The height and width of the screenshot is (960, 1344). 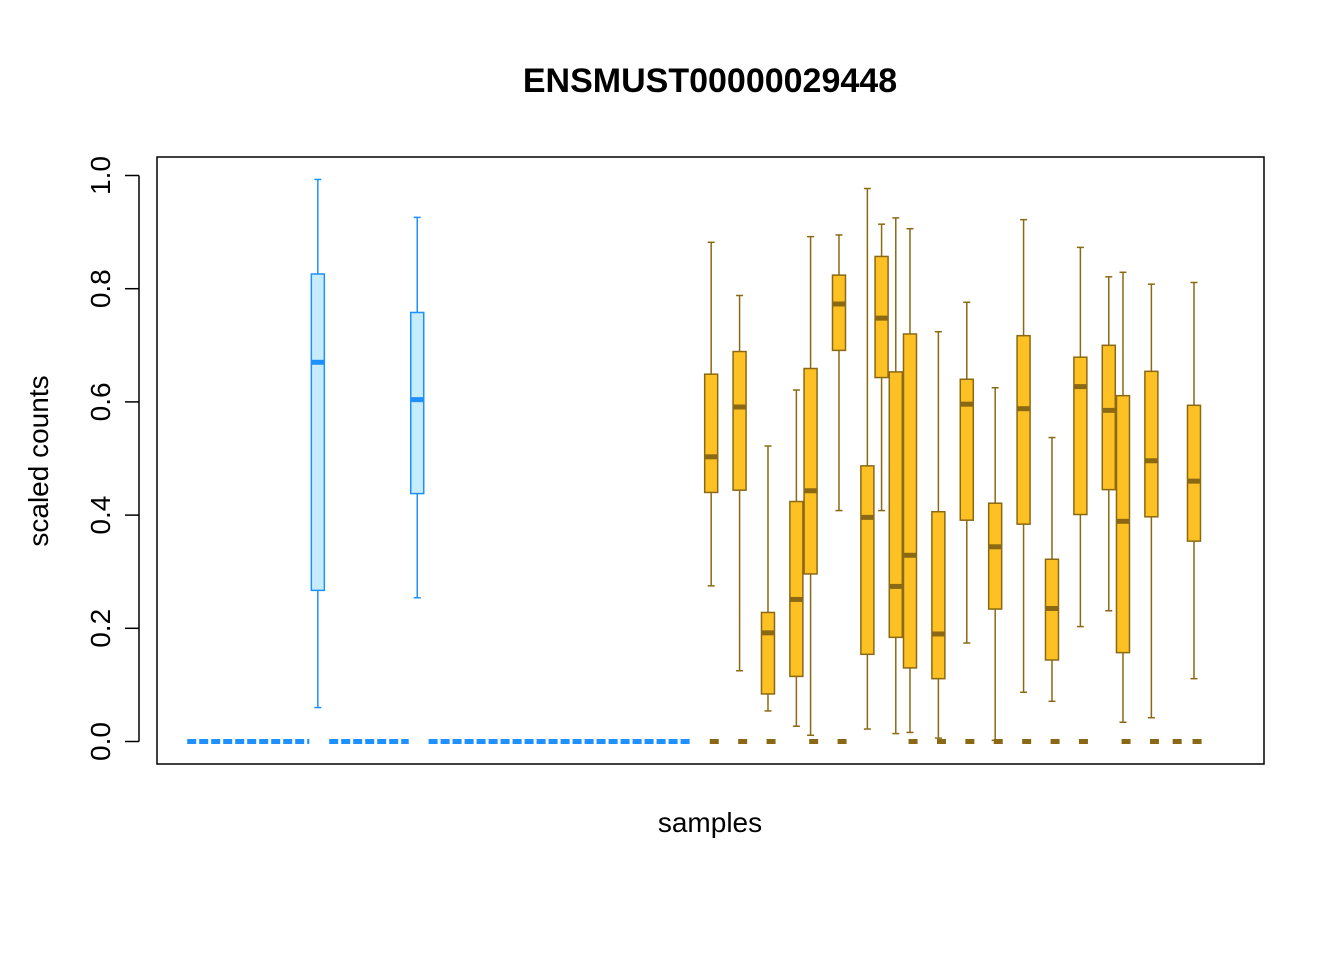 What do you see at coordinates (100, 175) in the screenshot?
I see `y-tick-label: 1.0` at bounding box center [100, 175].